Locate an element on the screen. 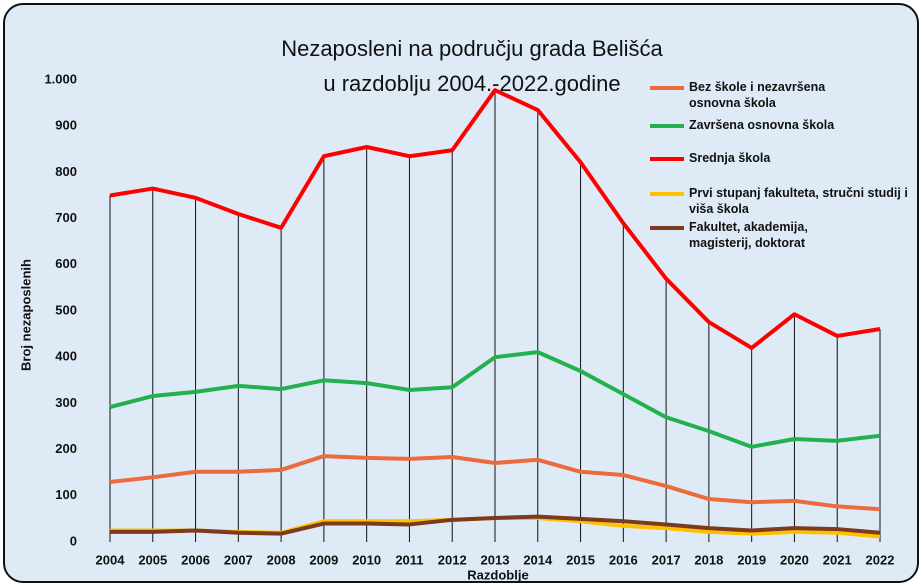 The width and height of the screenshot is (922, 586). x-tick-label: 2021 is located at coordinates (837, 559).